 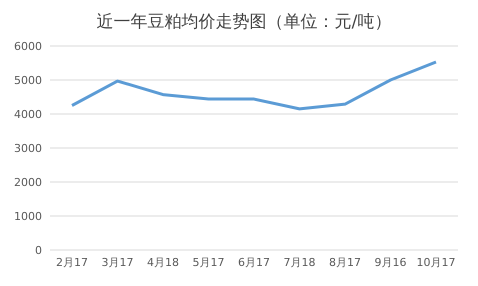 I want to click on x-tick-label: 8月17, so click(x=345, y=262).